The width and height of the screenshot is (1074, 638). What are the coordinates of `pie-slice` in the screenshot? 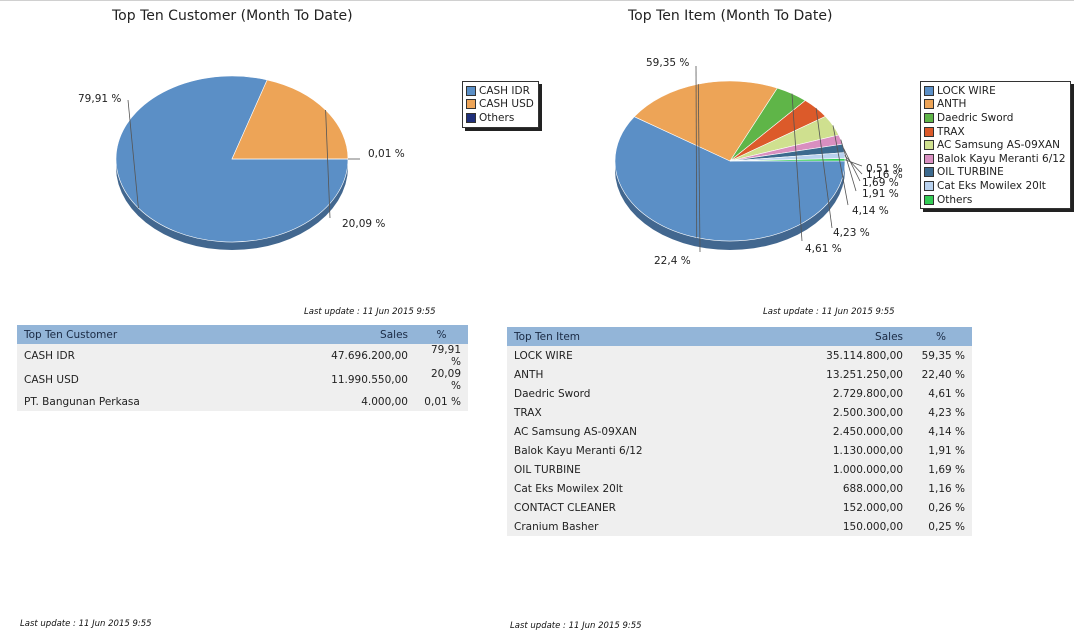 It's located at (787, 160).